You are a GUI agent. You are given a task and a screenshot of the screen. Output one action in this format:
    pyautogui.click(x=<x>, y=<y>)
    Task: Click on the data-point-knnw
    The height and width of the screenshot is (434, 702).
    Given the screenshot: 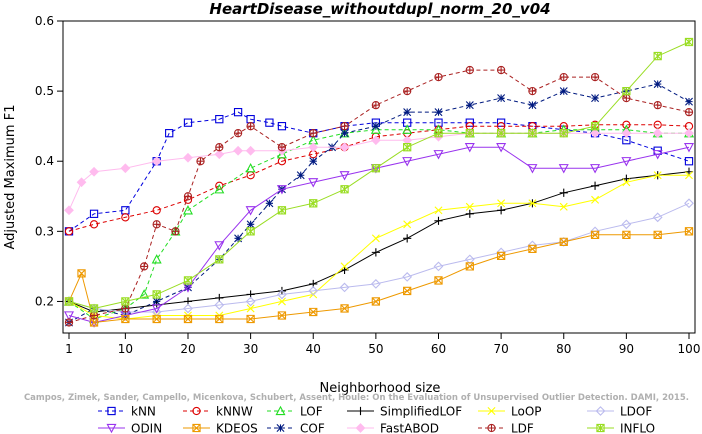 What is the action you would take?
    pyautogui.click(x=125, y=217)
    